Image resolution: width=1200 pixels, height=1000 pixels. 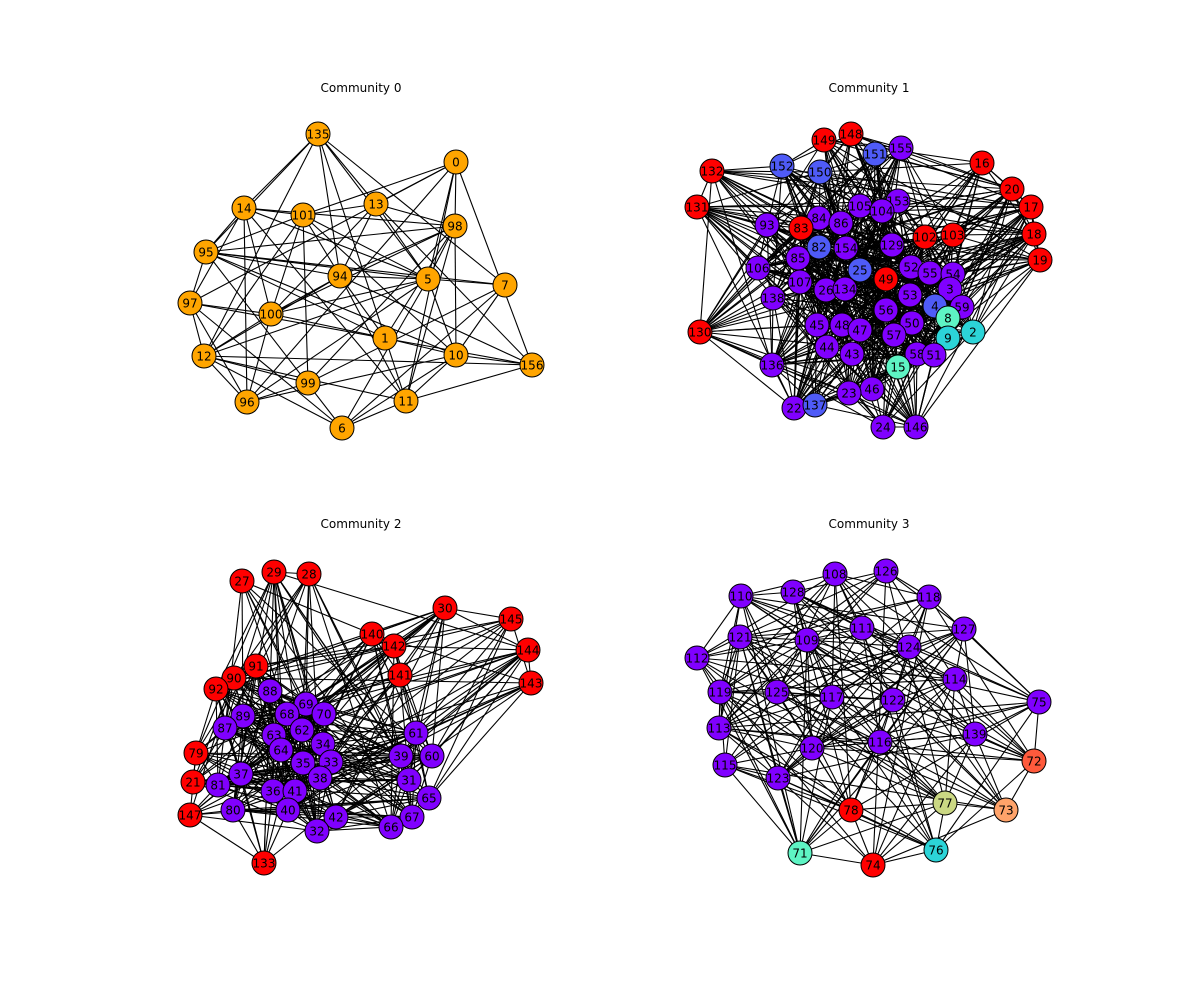 What do you see at coordinates (444, 609) in the screenshot?
I see `node-label: 30` at bounding box center [444, 609].